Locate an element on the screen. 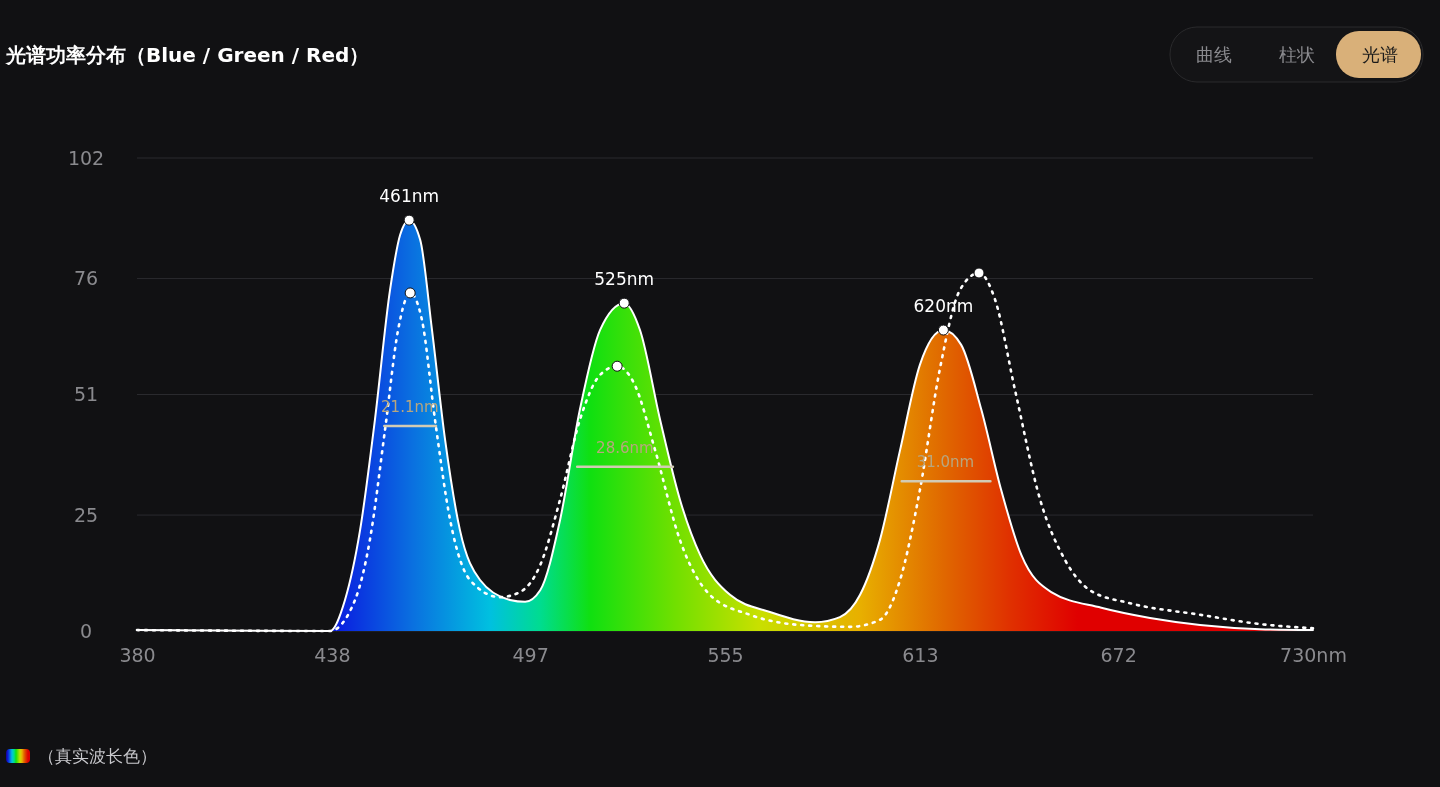  annotation: 28.6nm is located at coordinates (625, 447).